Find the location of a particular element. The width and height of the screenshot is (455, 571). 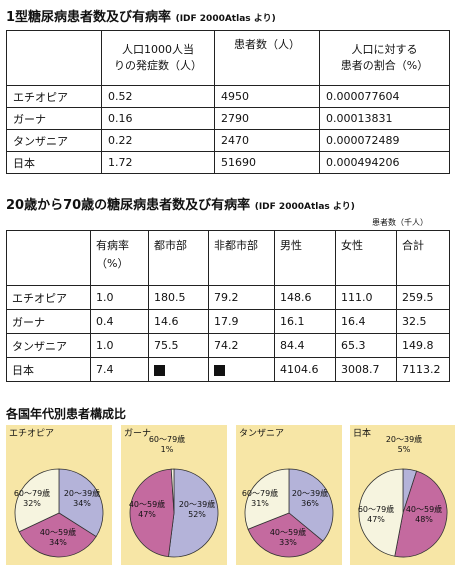

table-cell: 74.2 is located at coordinates (241, 345).